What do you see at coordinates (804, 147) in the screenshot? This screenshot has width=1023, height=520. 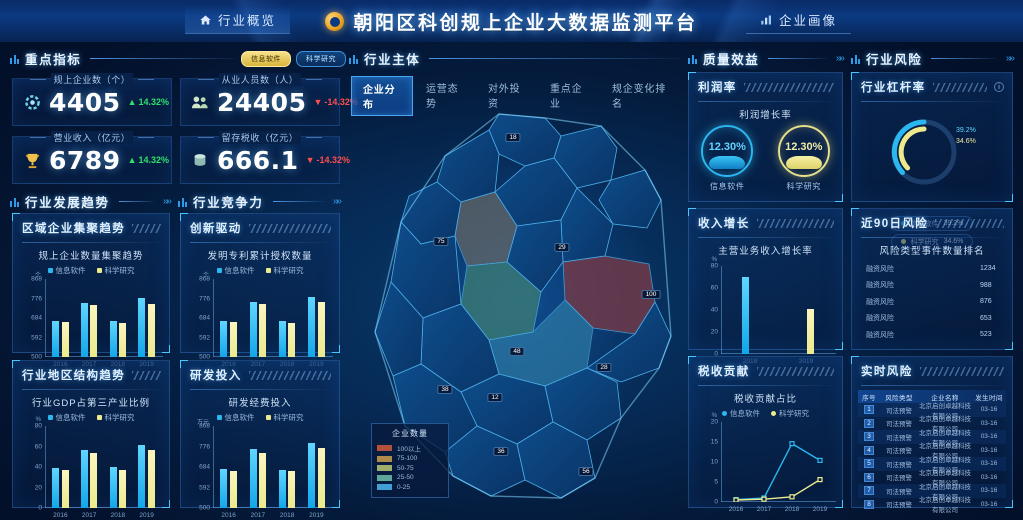 I see `gauge-value: 12.30%` at bounding box center [804, 147].